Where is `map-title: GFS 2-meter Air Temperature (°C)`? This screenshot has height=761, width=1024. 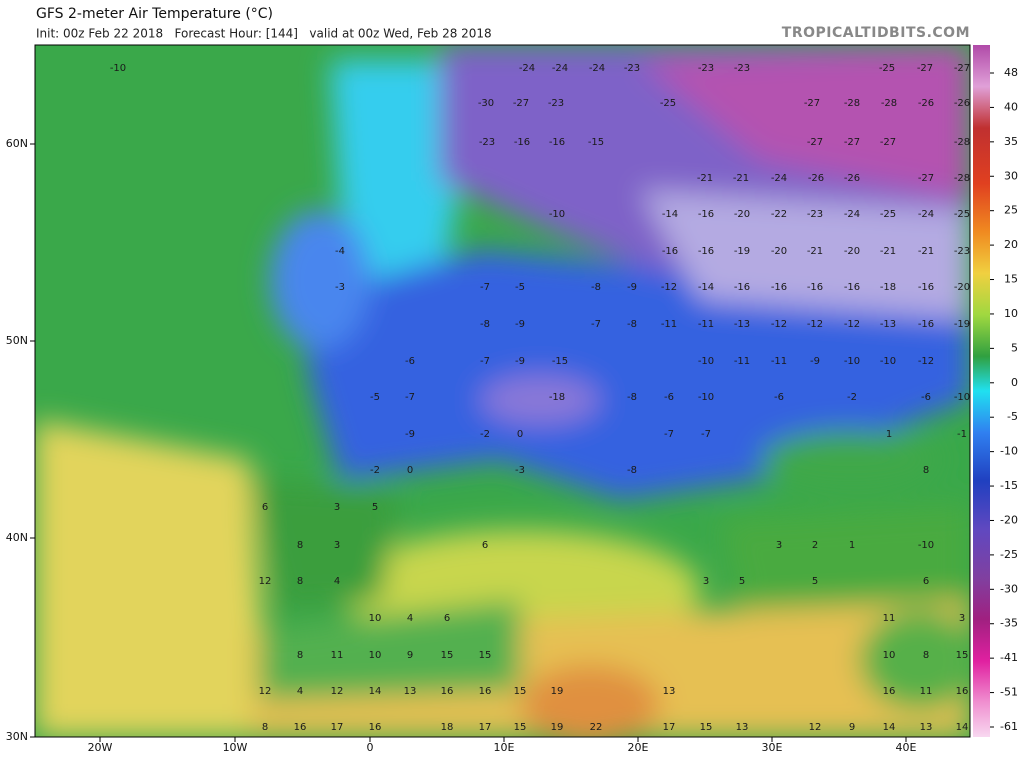
map-title: GFS 2-meter Air Temperature (°C) is located at coordinates (154, 14).